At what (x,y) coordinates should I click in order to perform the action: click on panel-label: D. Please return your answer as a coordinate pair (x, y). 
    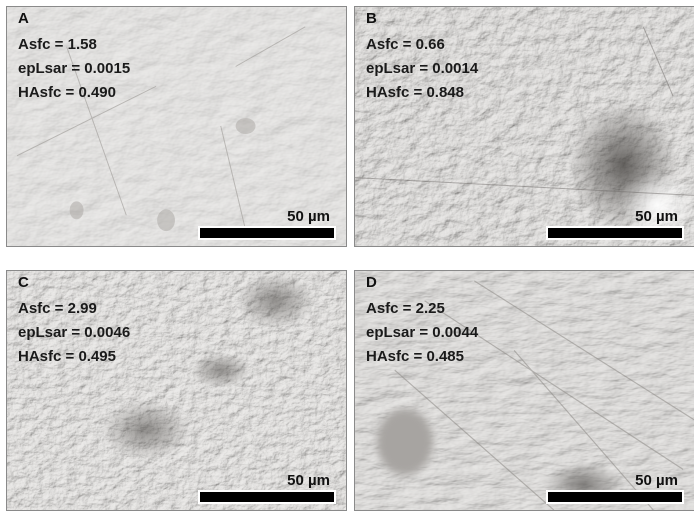
    Looking at the image, I should click on (371, 282).